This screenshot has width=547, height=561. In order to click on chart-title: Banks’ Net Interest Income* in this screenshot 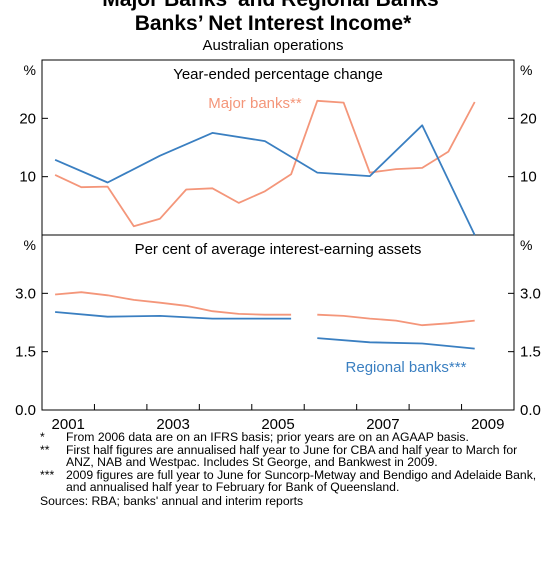, I will do `click(273, 23)`.